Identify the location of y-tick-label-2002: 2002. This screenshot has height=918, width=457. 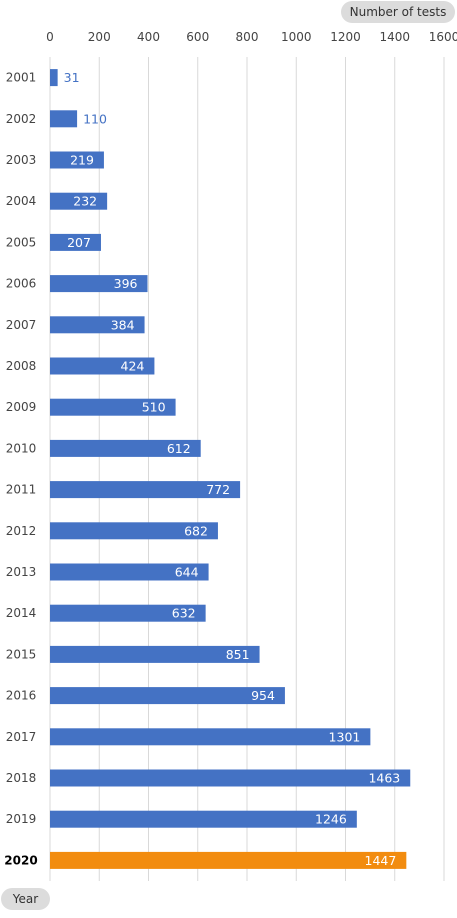
(21, 119).